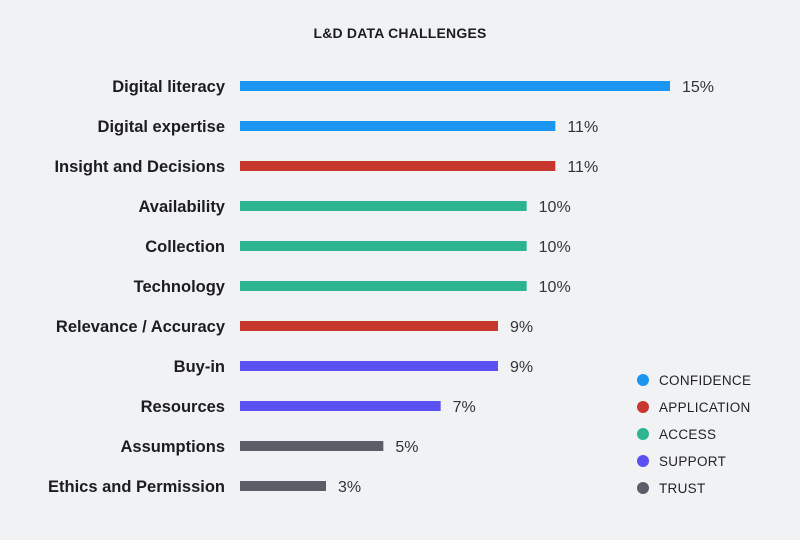 This screenshot has width=800, height=540. I want to click on legend-item: TRUST, so click(671, 488).